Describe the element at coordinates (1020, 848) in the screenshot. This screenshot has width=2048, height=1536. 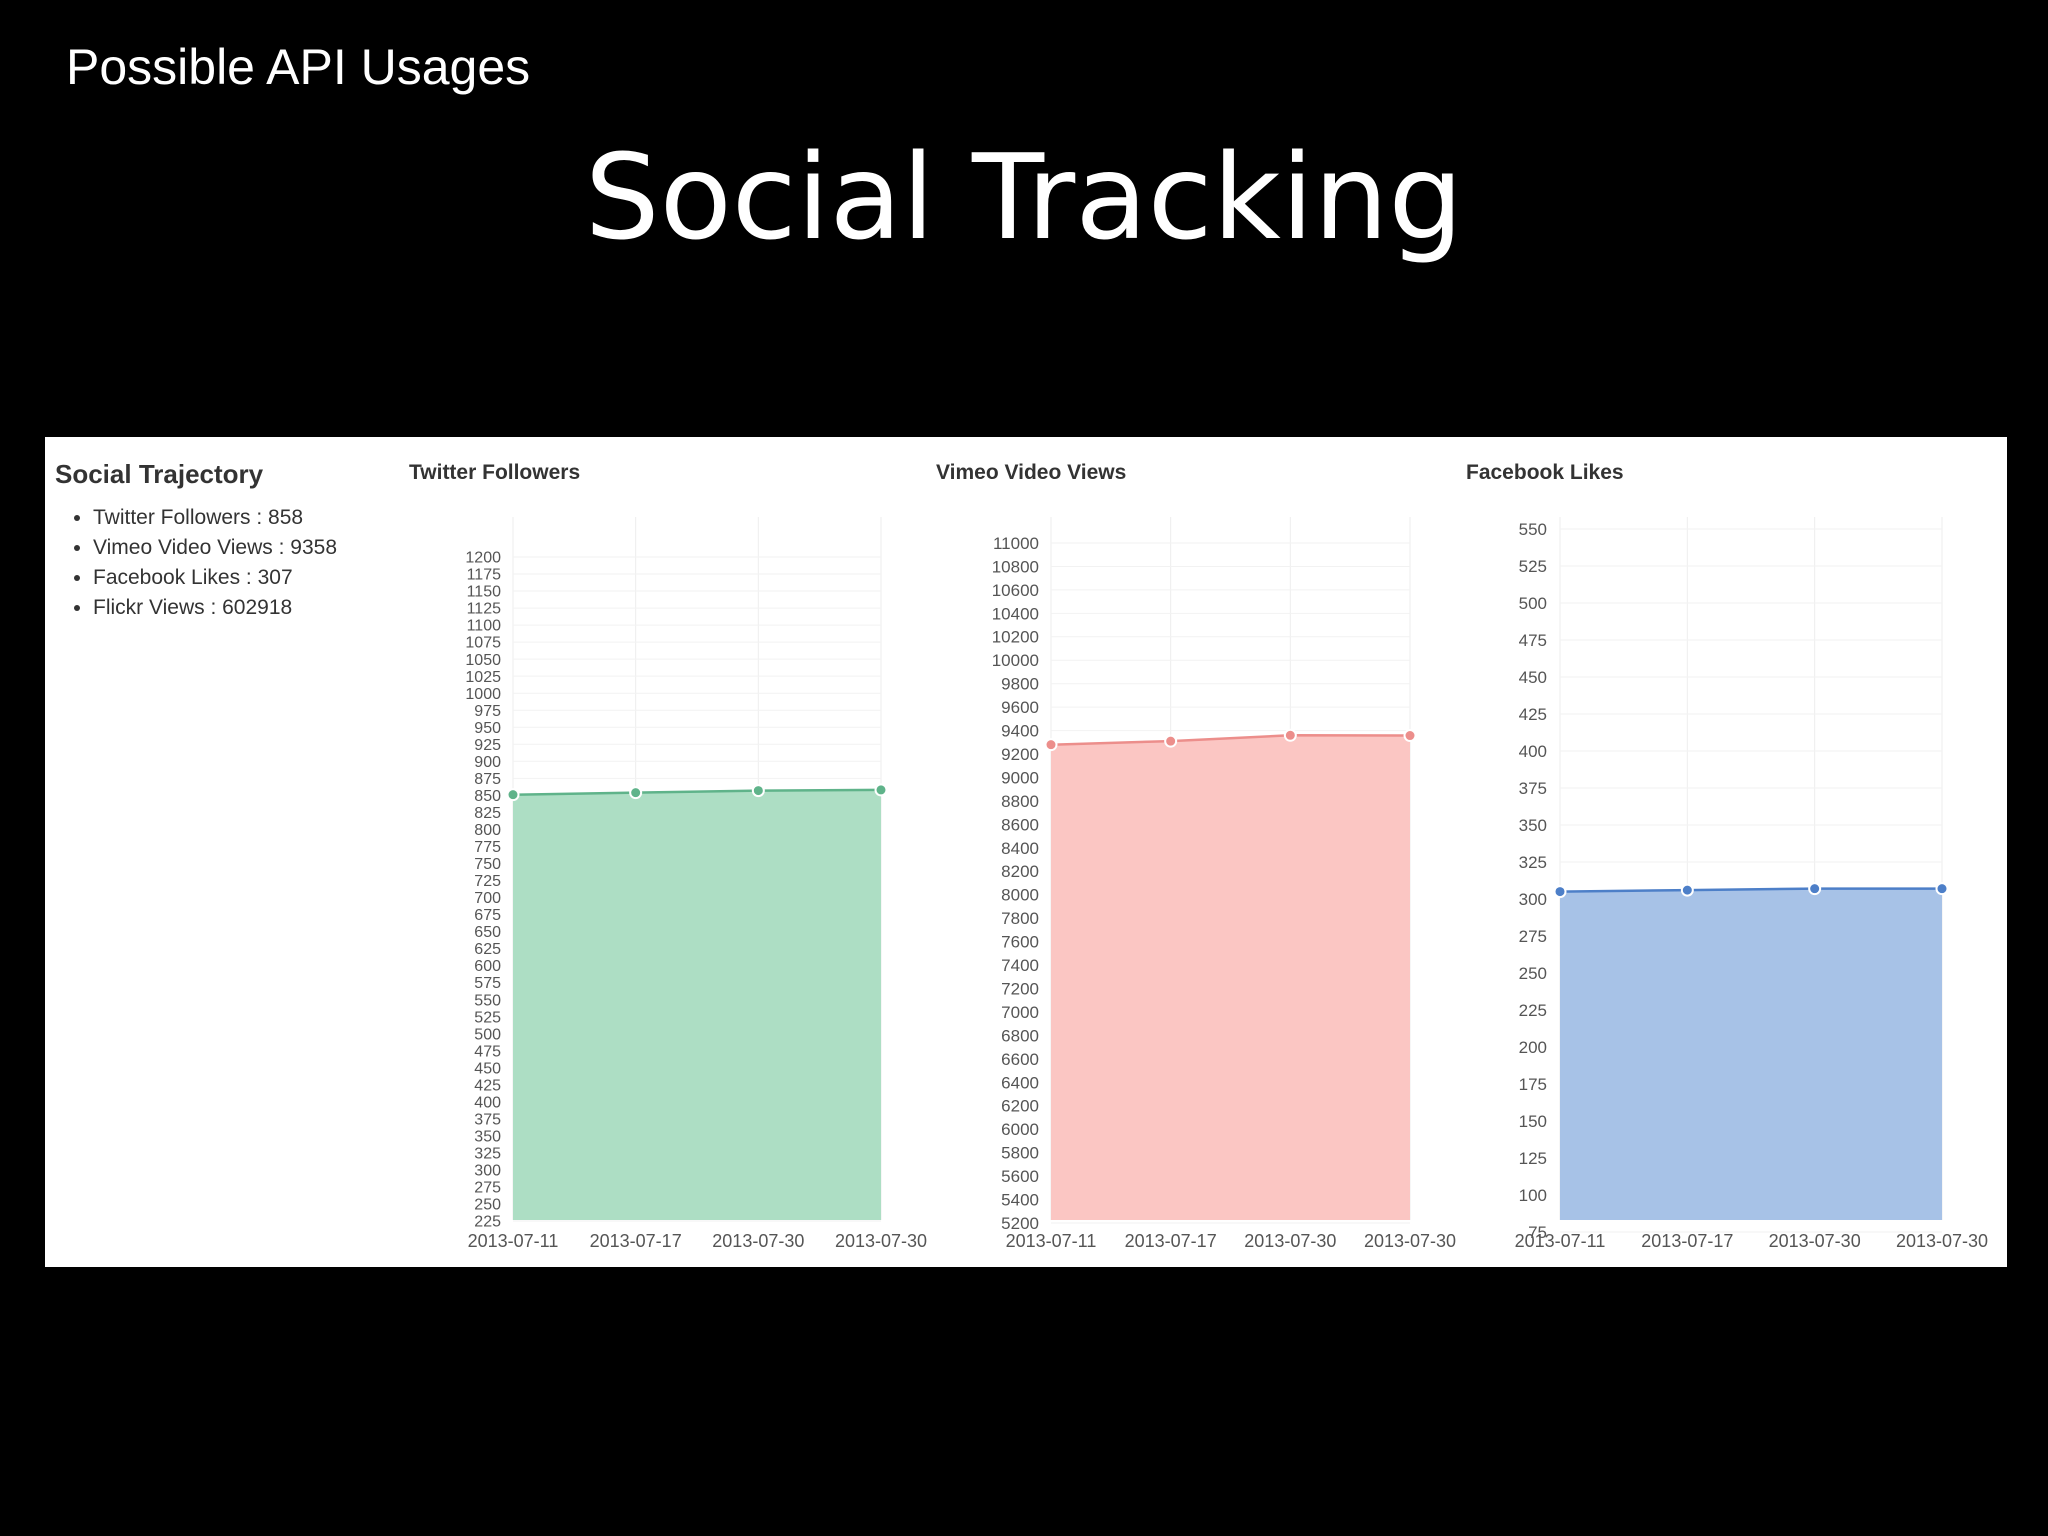
I see `vimeo-ytick-label: 8400` at that location.